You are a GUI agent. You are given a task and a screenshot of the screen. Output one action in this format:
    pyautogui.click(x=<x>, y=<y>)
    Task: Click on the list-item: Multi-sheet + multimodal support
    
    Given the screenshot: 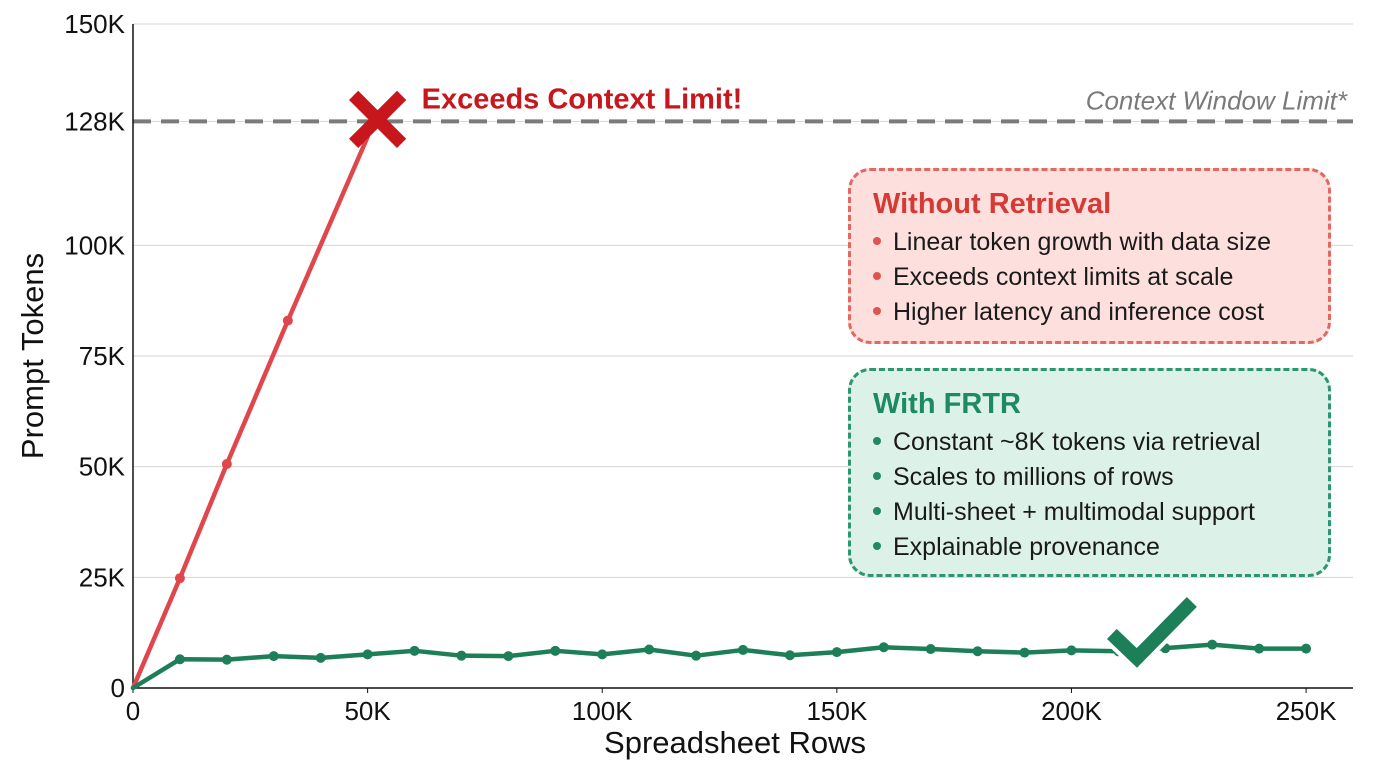 What is the action you would take?
    pyautogui.click(x=1089, y=512)
    